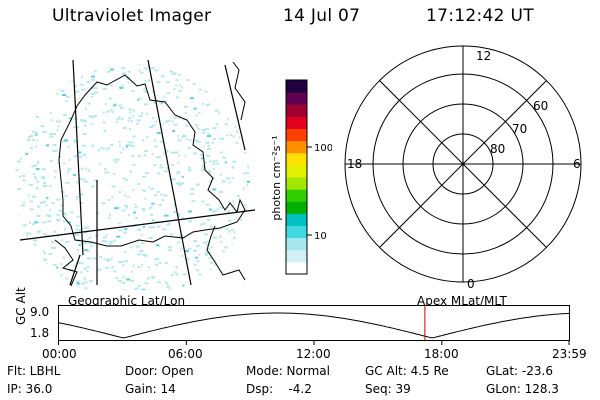 The width and height of the screenshot is (600, 400). Describe the element at coordinates (276, 177) in the screenshot. I see `colorbar-unit-label: photon cm⁻²s⁻¹` at that location.